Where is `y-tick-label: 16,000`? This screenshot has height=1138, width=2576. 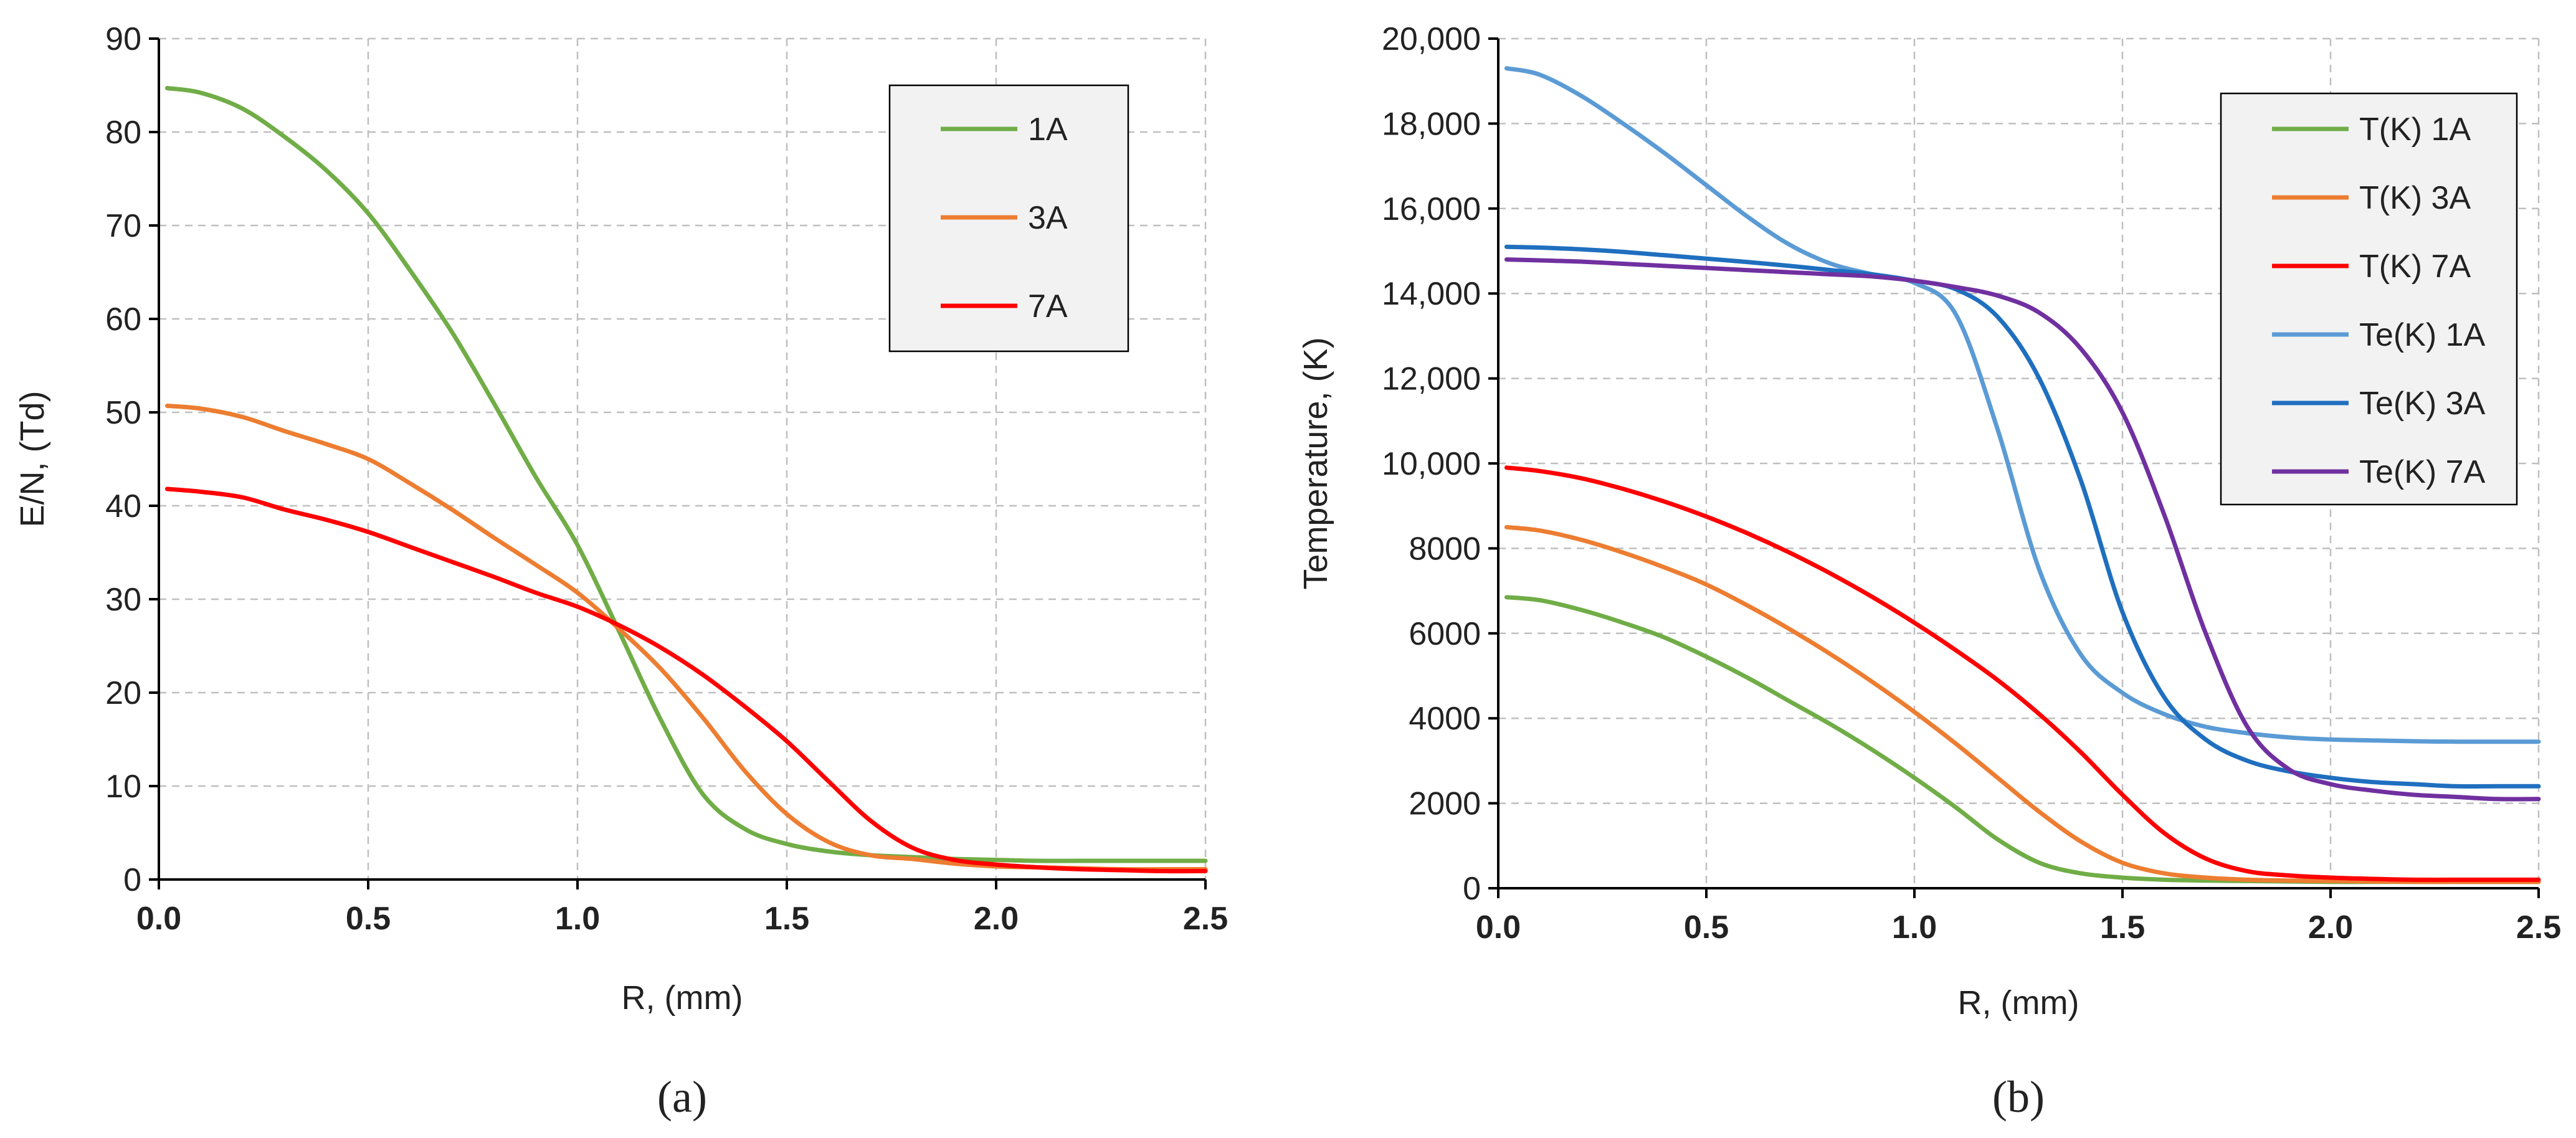
y-tick-label: 16,000 is located at coordinates (1431, 209).